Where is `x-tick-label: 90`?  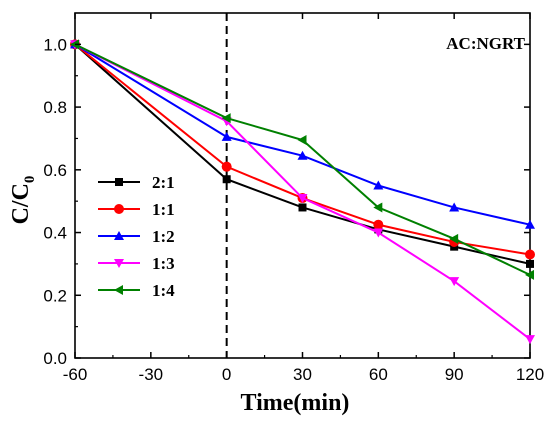 x-tick-label: 90 is located at coordinates (454, 374).